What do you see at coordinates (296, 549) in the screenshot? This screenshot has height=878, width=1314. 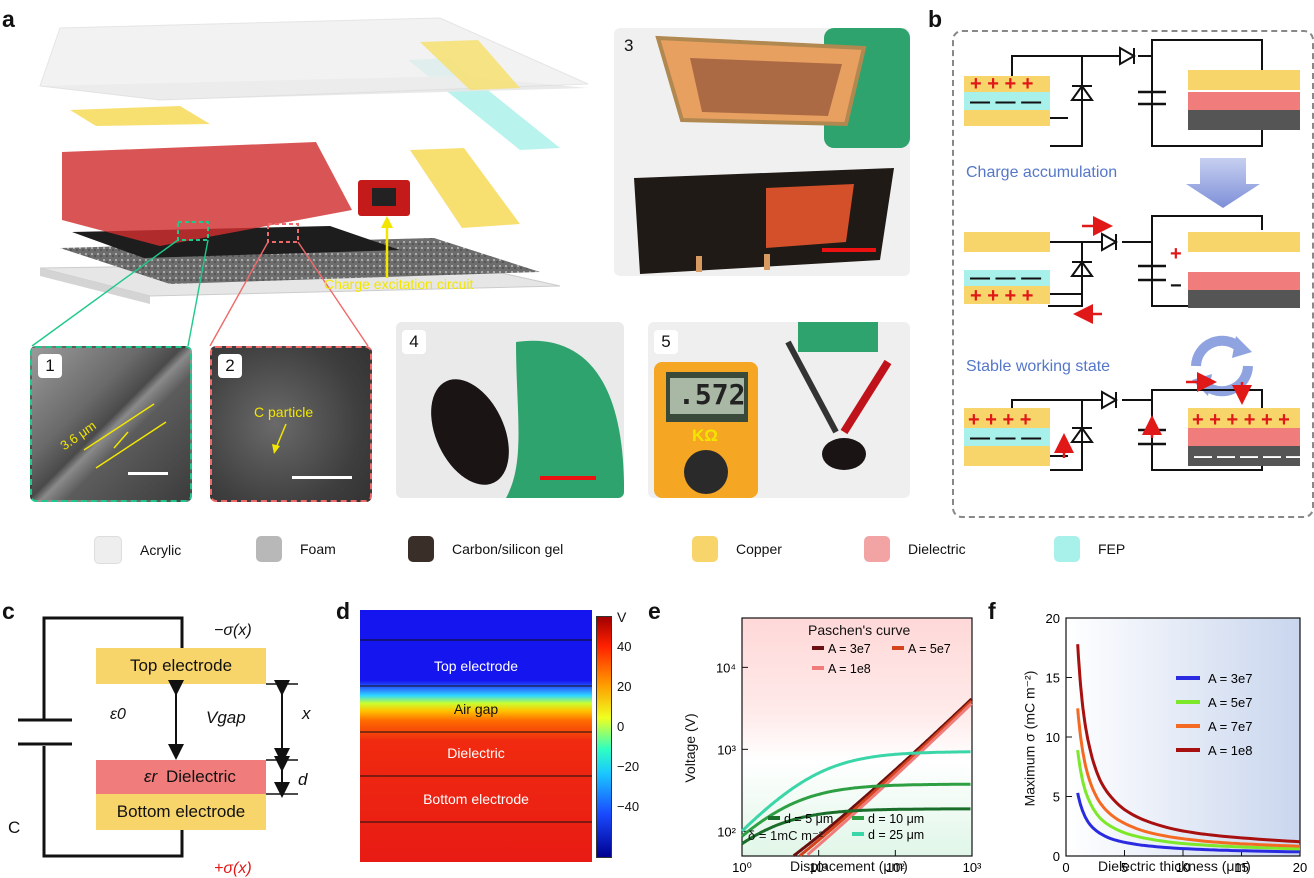 I see `legend-foam: Foam` at bounding box center [296, 549].